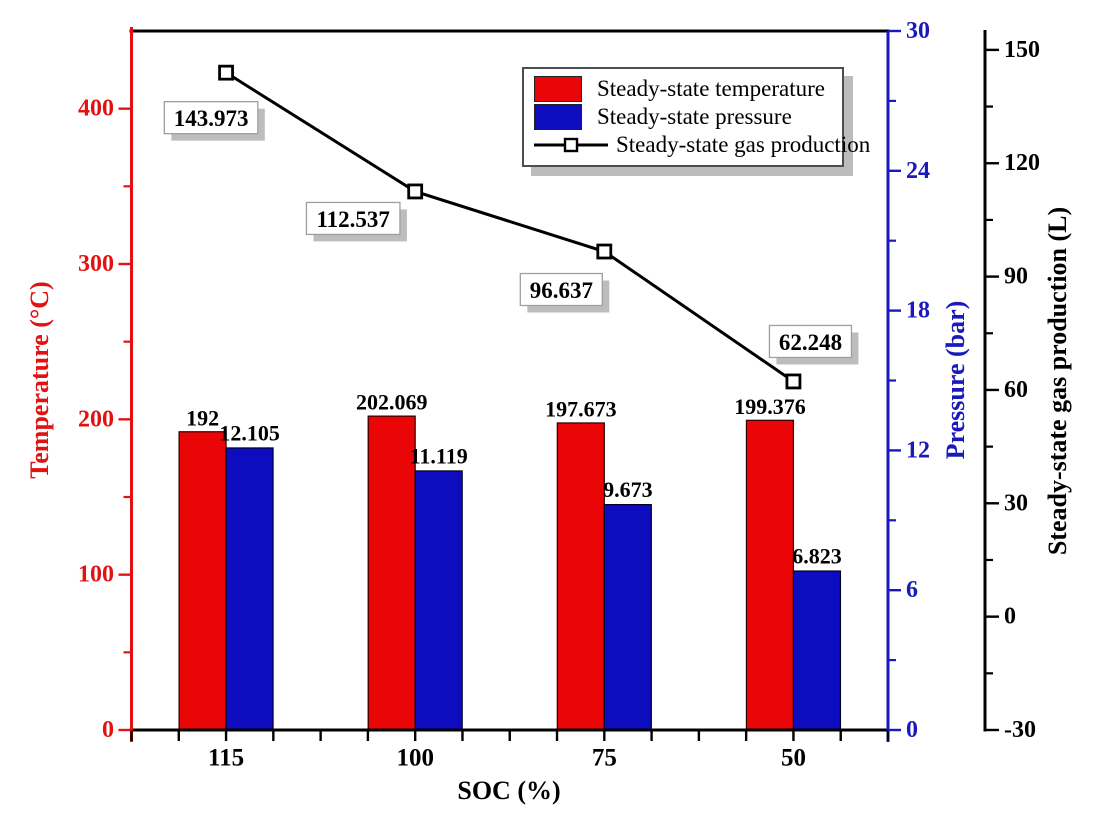 This screenshot has width=1107, height=818. Describe the element at coordinates (793, 758) in the screenshot. I see `x-tick-label-50: 50` at that location.